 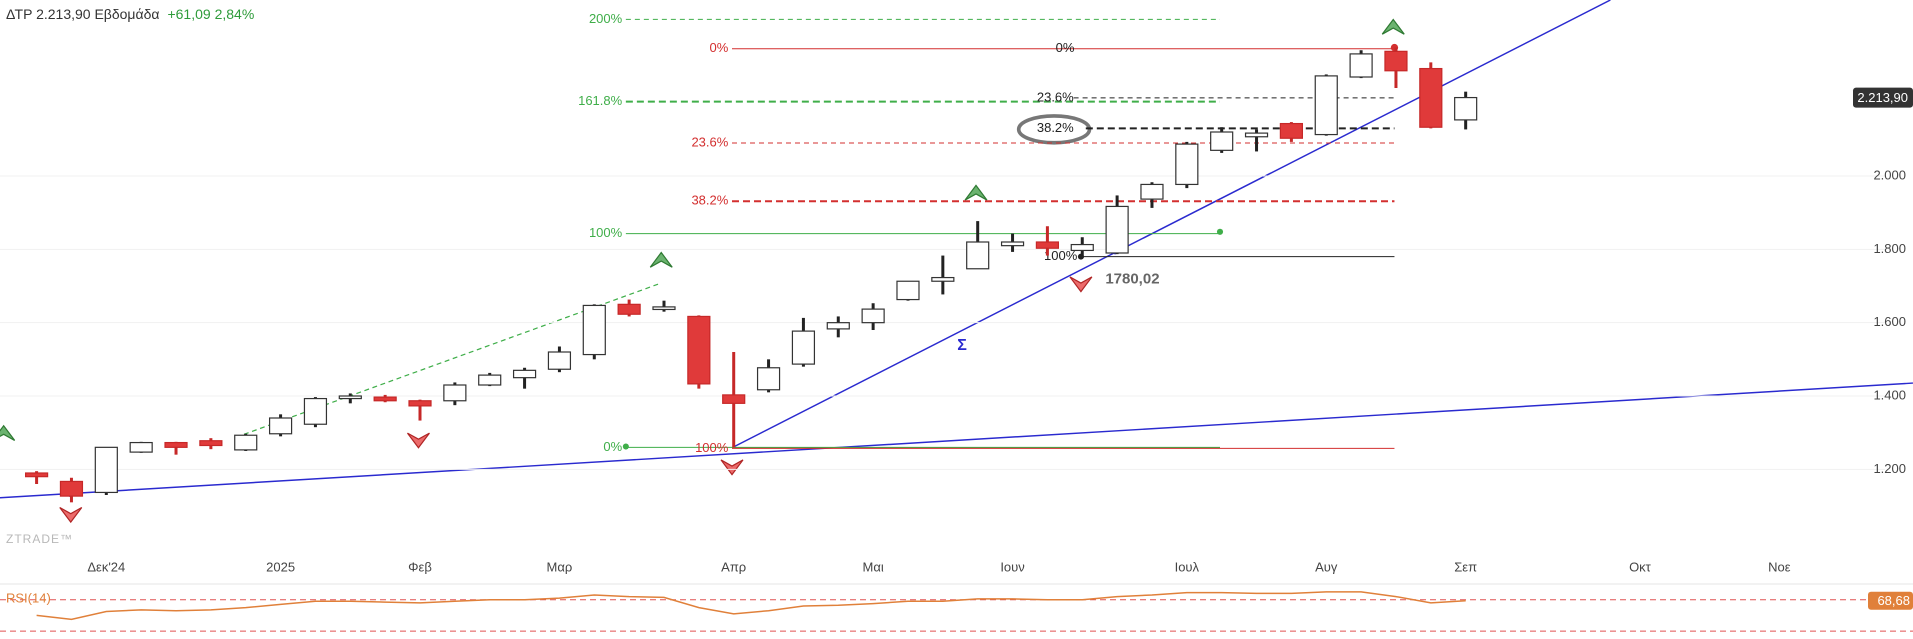 I want to click on x-tick-label: Φεβ, so click(x=420, y=566).